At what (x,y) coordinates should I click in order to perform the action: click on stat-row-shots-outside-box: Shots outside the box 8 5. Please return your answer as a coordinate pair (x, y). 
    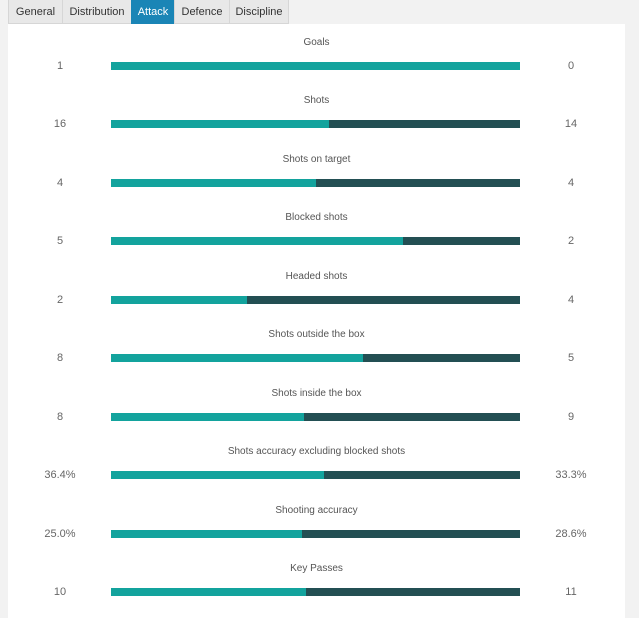
    Looking at the image, I should click on (316, 345).